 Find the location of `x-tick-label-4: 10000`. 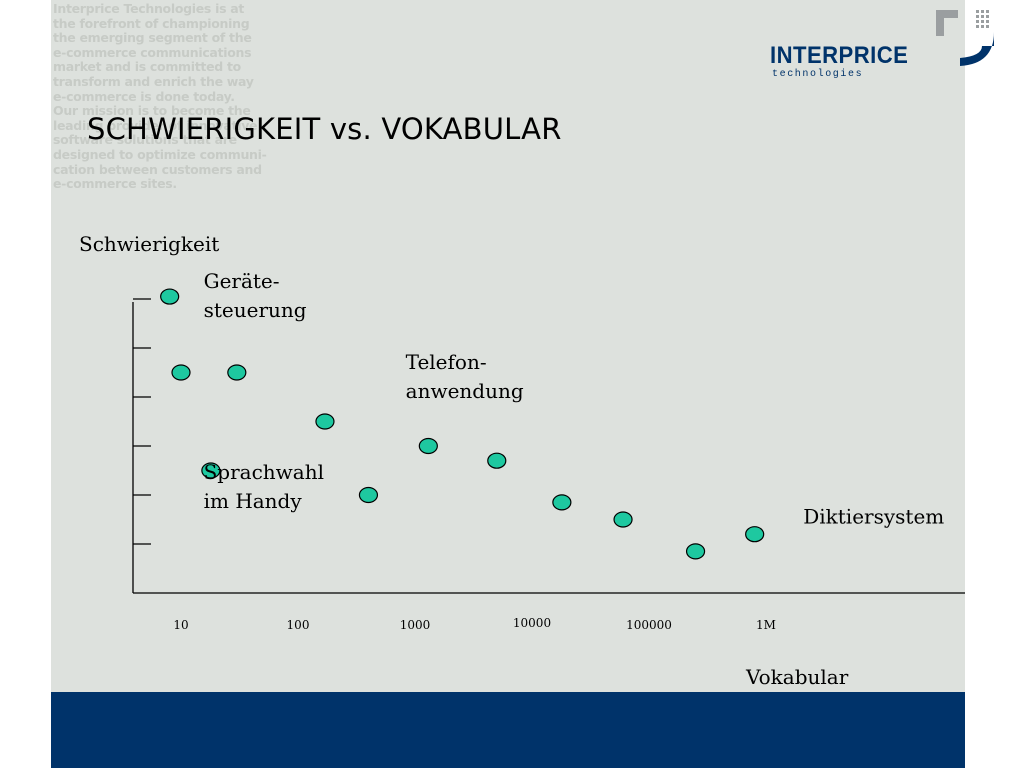

x-tick-label-4: 10000 is located at coordinates (532, 623).